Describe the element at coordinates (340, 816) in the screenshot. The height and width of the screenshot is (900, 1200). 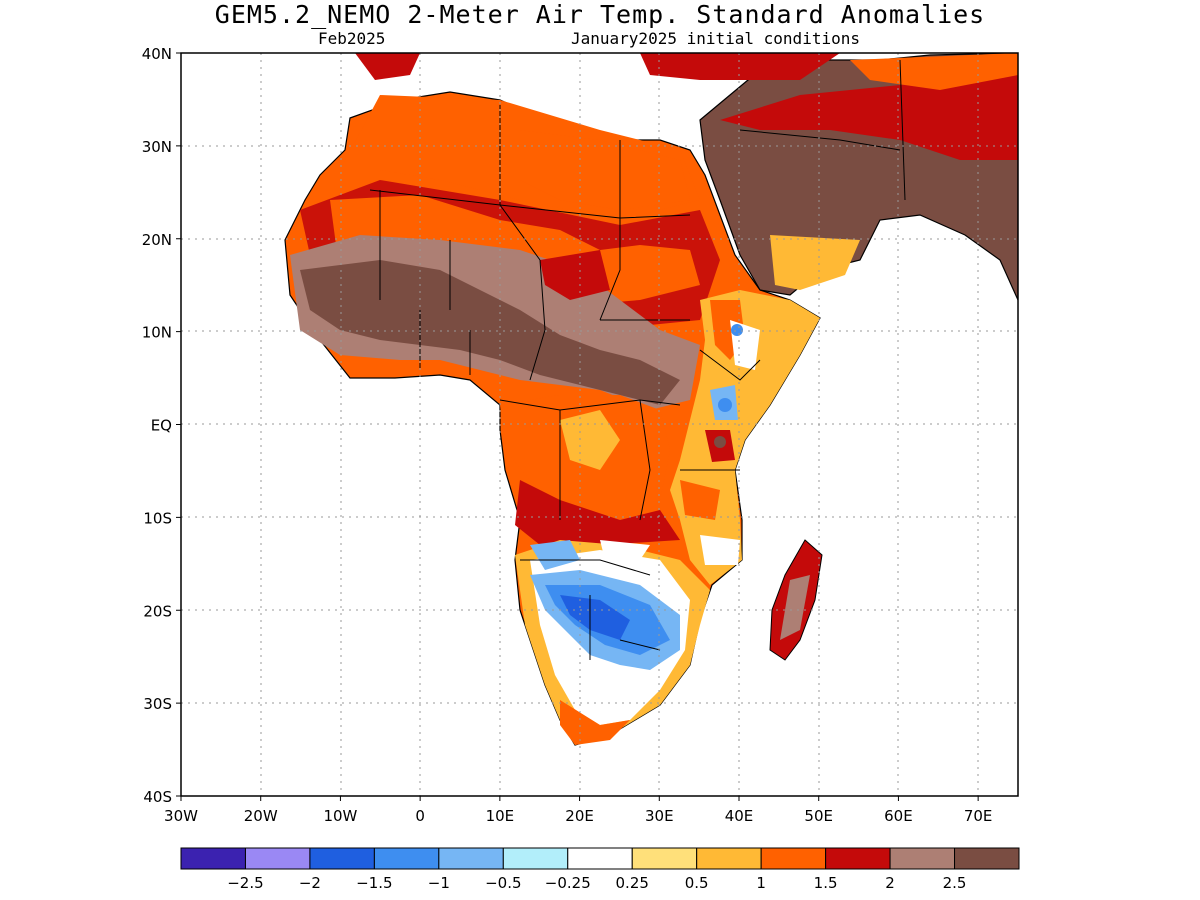
I see `lon-tick-label: 10W` at that location.